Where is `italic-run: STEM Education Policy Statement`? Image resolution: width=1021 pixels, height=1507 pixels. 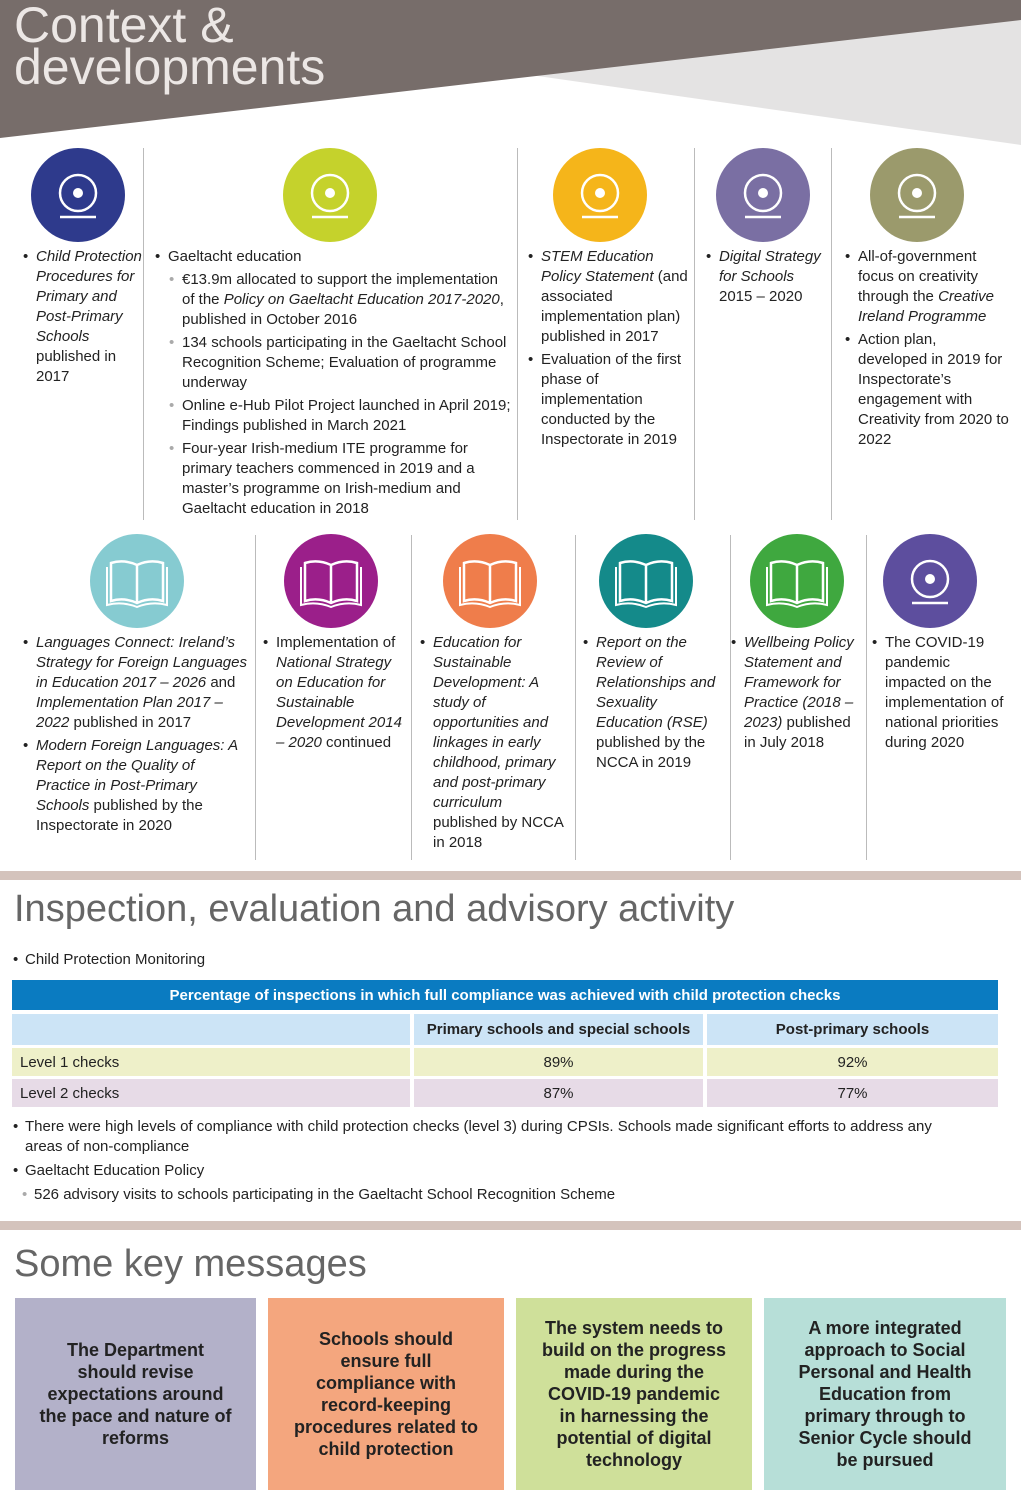 italic-run: STEM Education Policy Statement is located at coordinates (597, 266).